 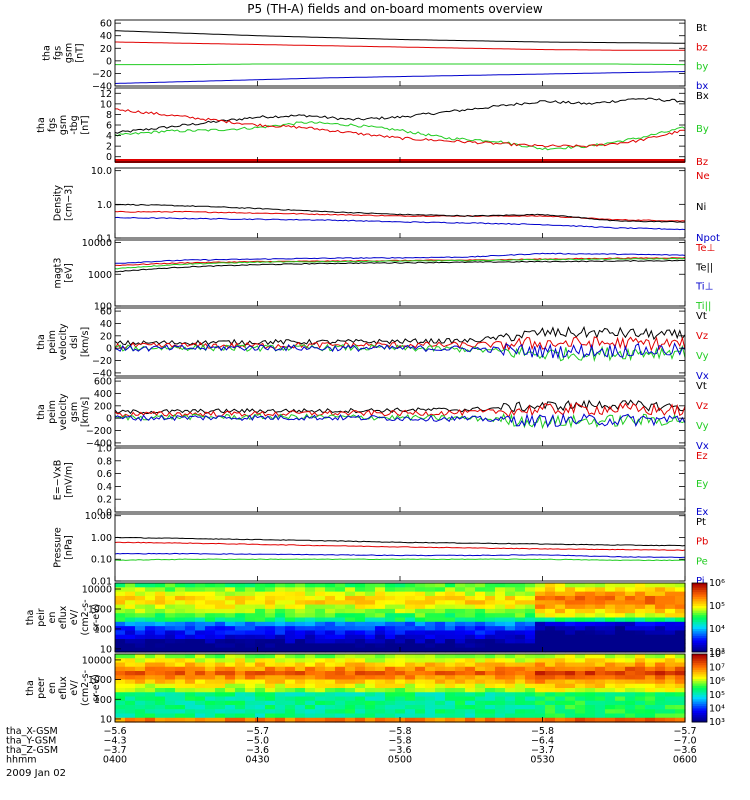 I want to click on y-axis-label-line: [nT], so click(x=85, y=124).